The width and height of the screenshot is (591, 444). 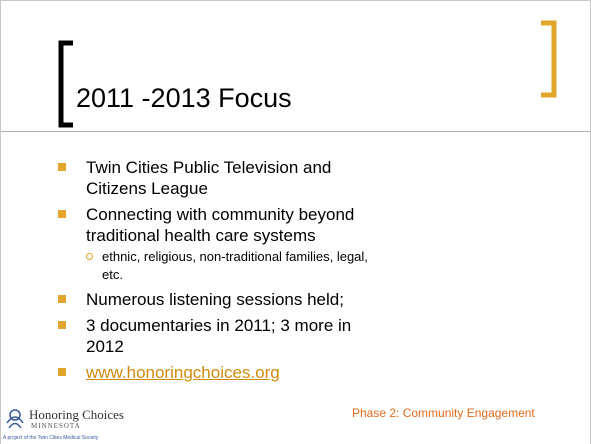 I want to click on bullet-item: 3 documentaries in 2011; 3 more in 2012, so click(x=293, y=336).